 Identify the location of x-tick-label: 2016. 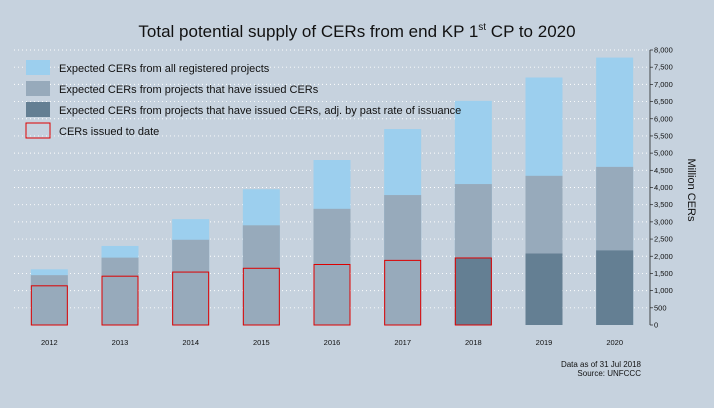
(332, 342).